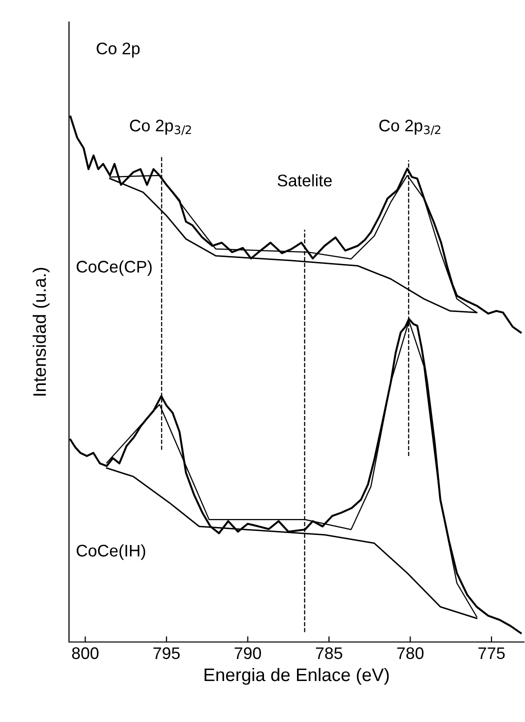 The image size is (525, 722). What do you see at coordinates (111, 552) in the screenshot?
I see `annotation: CoCe(IH)` at bounding box center [111, 552].